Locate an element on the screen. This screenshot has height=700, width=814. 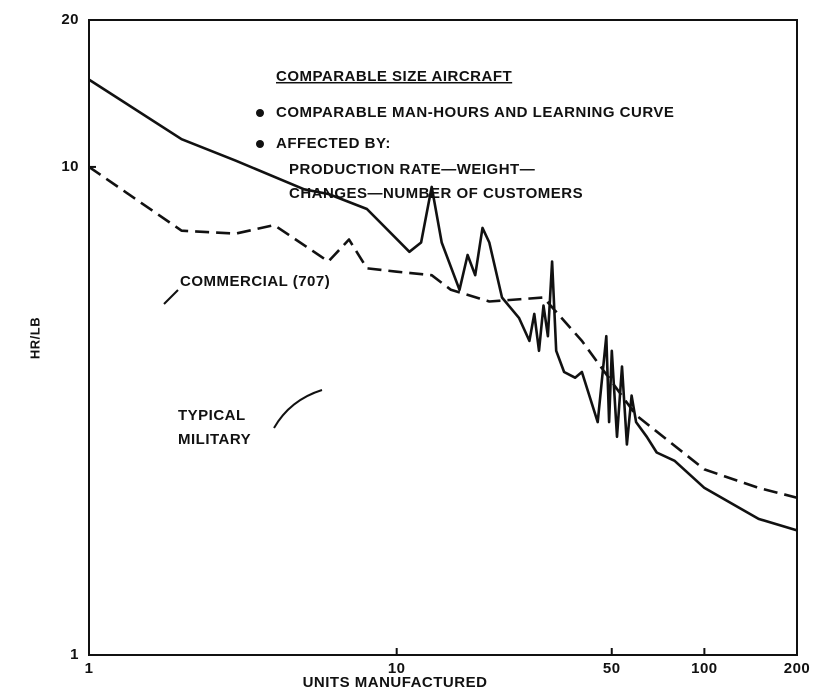
x-tick-label: 50 is located at coordinates (612, 668).